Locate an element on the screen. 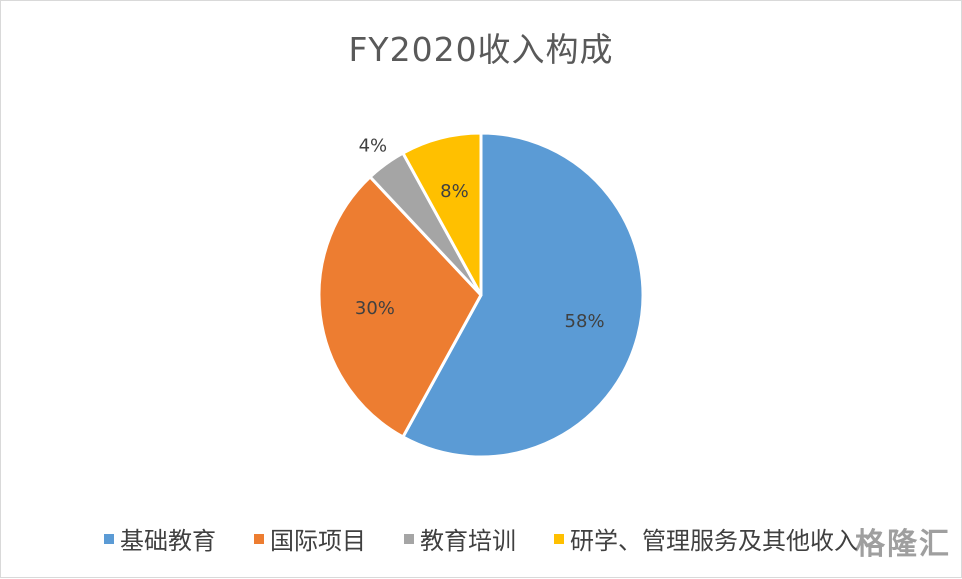 The width and height of the screenshot is (962, 579). legend-item-4: 研学、管理服务及其他收入 is located at coordinates (706, 538).